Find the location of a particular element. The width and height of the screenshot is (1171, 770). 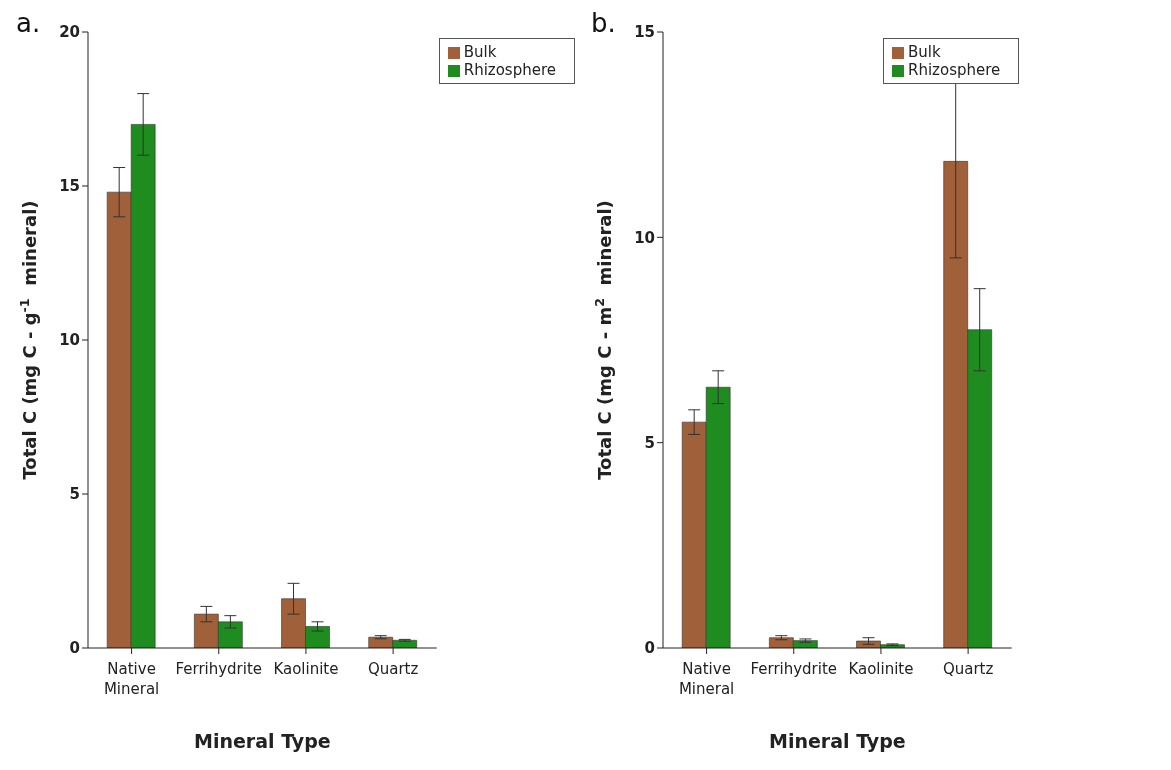

chart-title: b. is located at coordinates (603, 23).